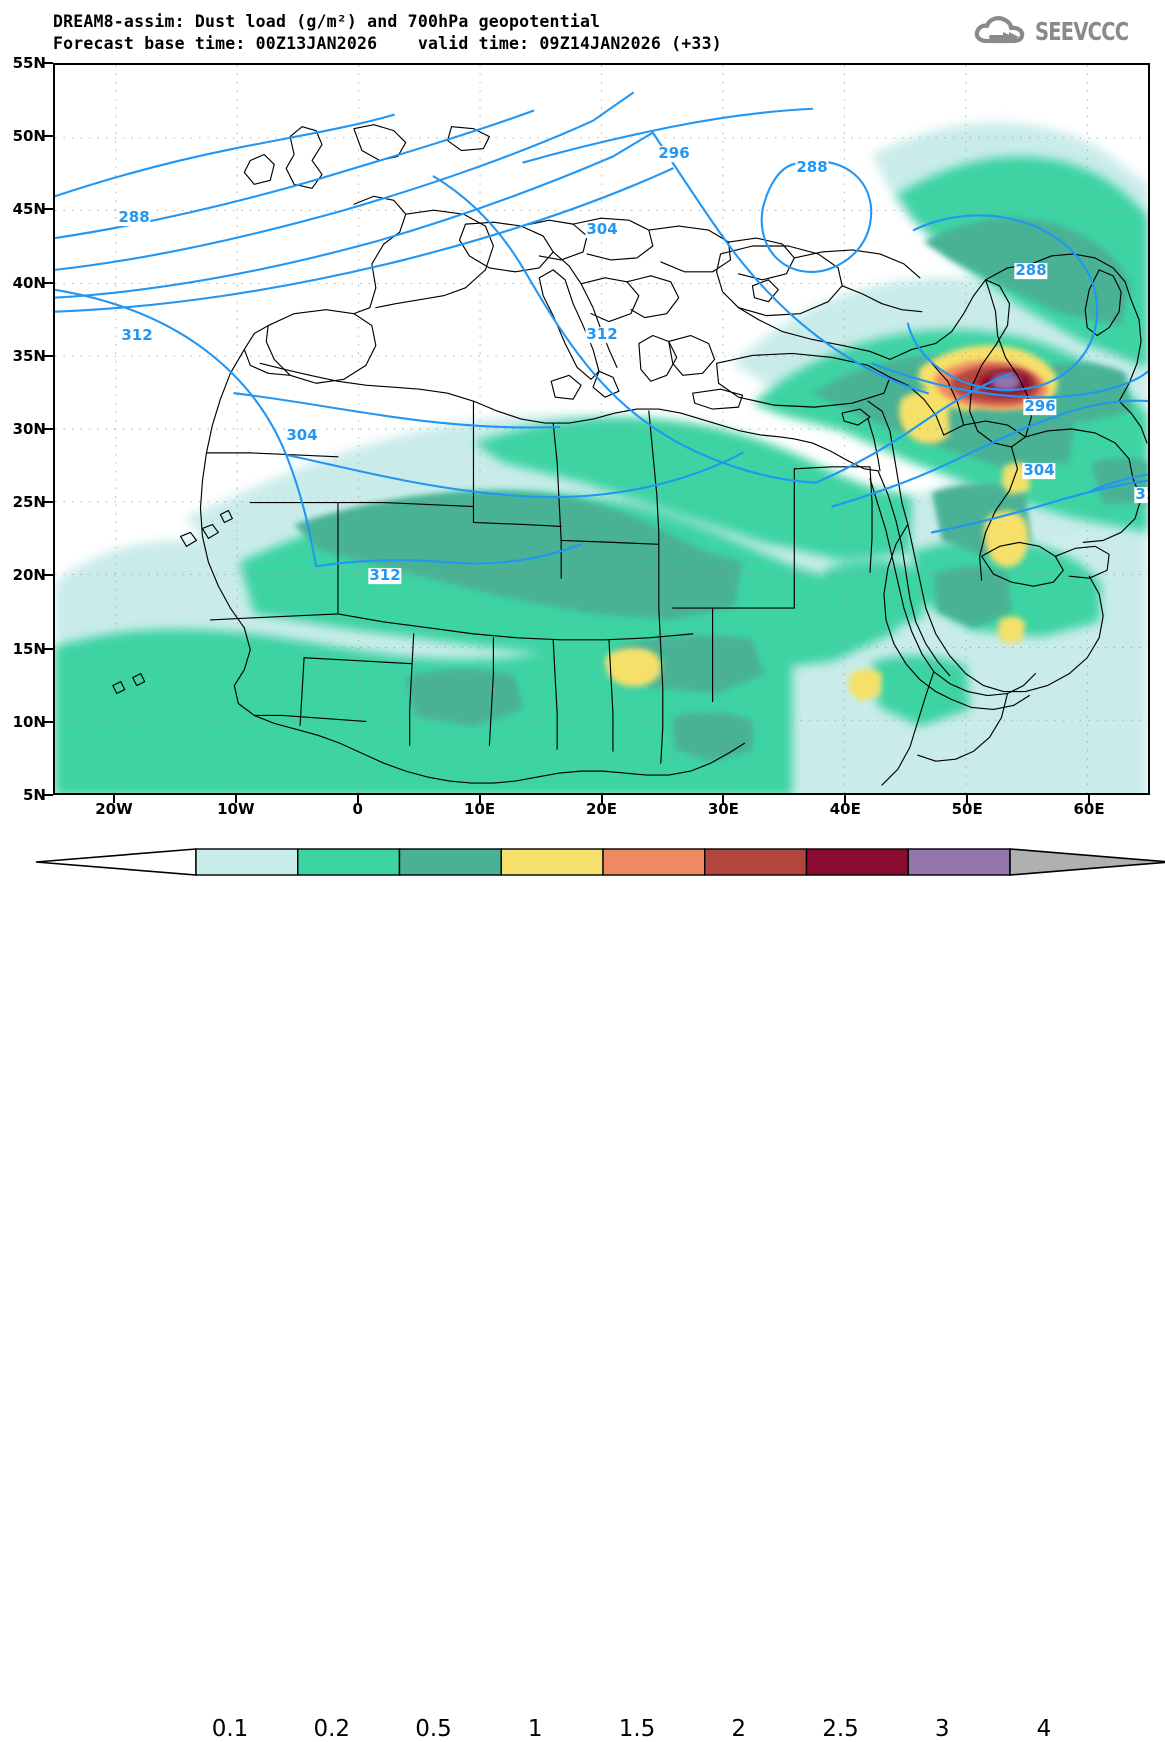  Describe the element at coordinates (230, 1729) in the screenshot. I see `colorbar-tick-label: 0.1` at that location.